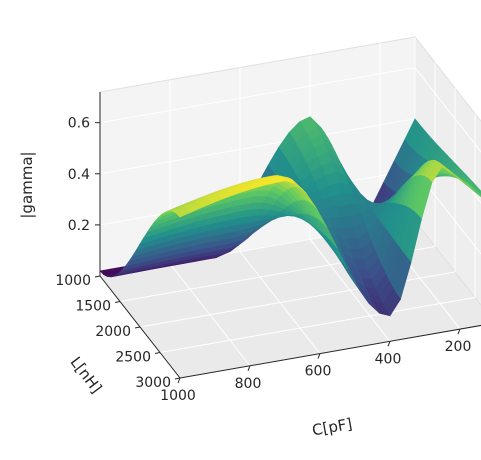  What do you see at coordinates (458, 347) in the screenshot?
I see `x-tick-label: 200` at bounding box center [458, 347].